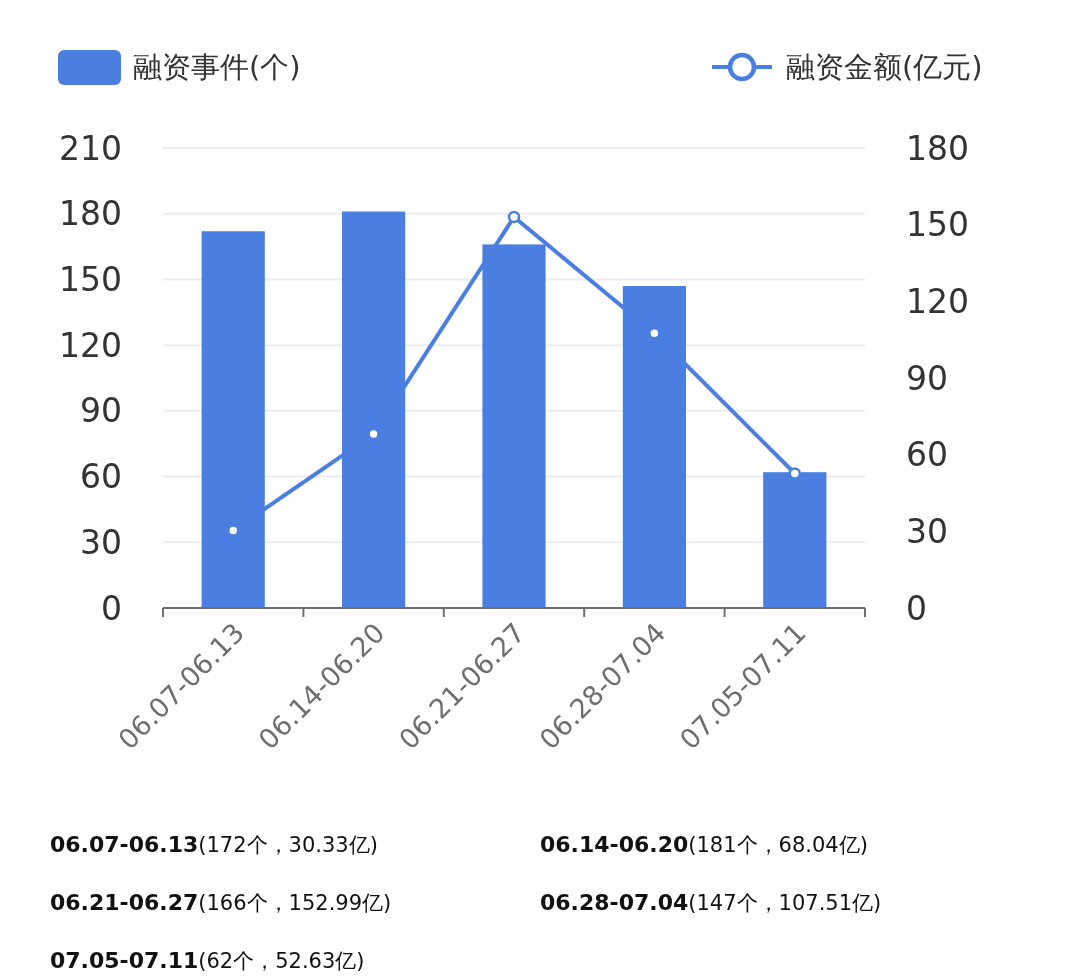  What do you see at coordinates (288, 845) in the screenshot?
I see `text: (172个，30.33亿)` at bounding box center [288, 845].